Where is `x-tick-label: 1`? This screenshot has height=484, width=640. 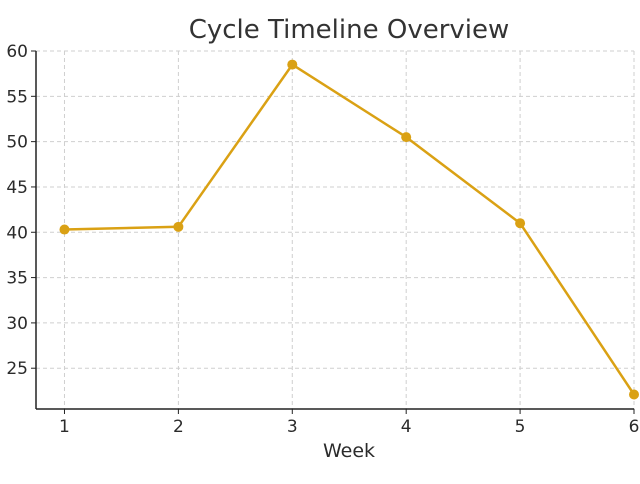 x-tick-label: 1 is located at coordinates (64, 427).